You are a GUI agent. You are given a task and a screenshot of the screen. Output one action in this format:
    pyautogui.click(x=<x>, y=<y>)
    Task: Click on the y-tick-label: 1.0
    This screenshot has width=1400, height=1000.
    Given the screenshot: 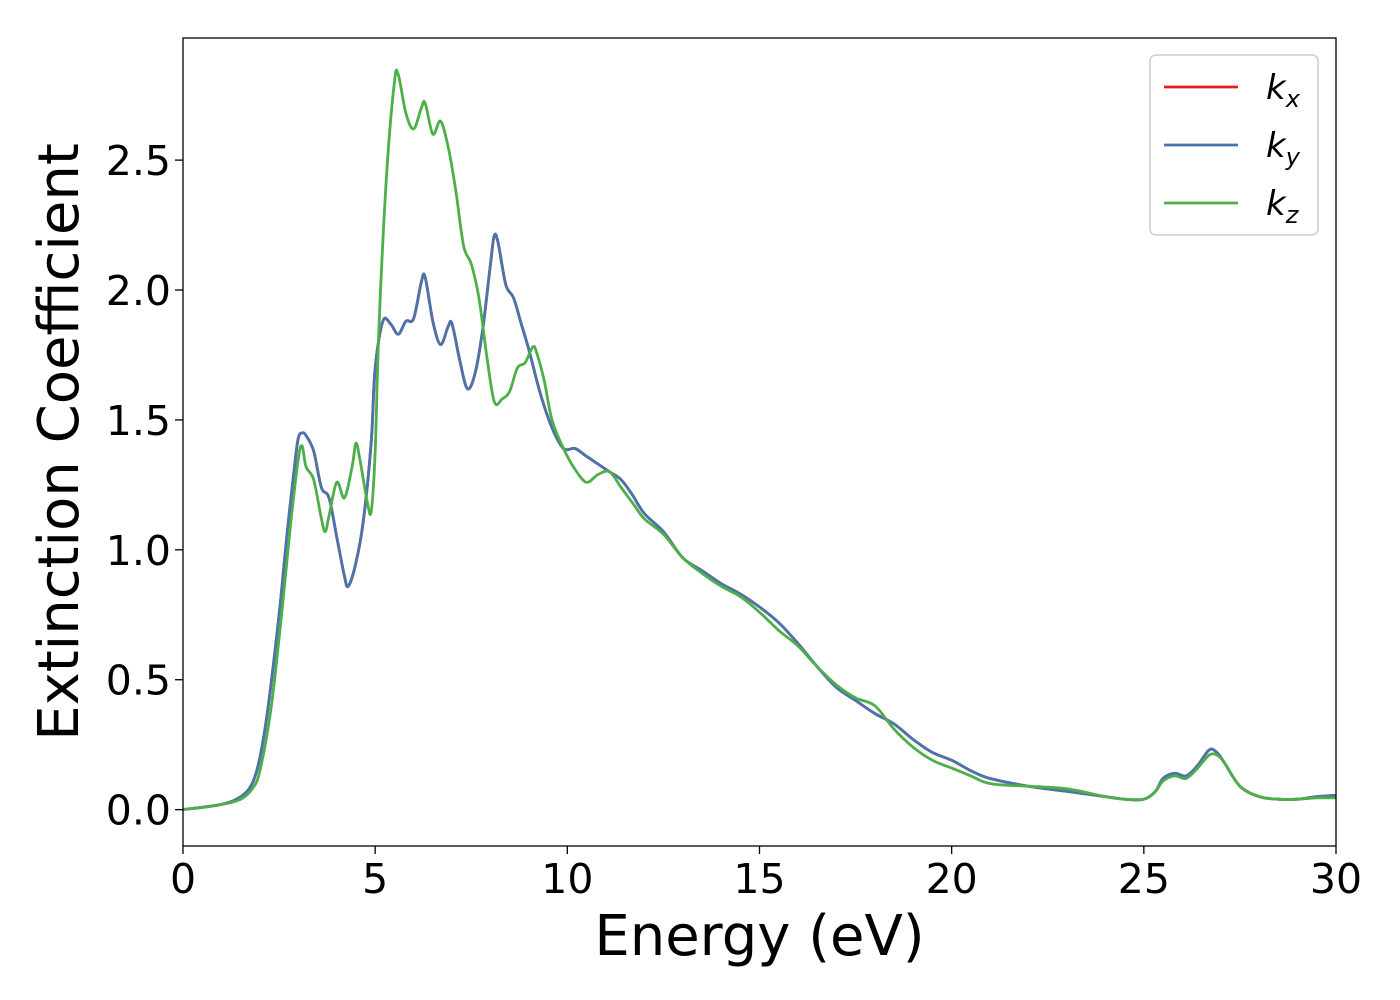 What is the action you would take?
    pyautogui.click(x=138, y=551)
    